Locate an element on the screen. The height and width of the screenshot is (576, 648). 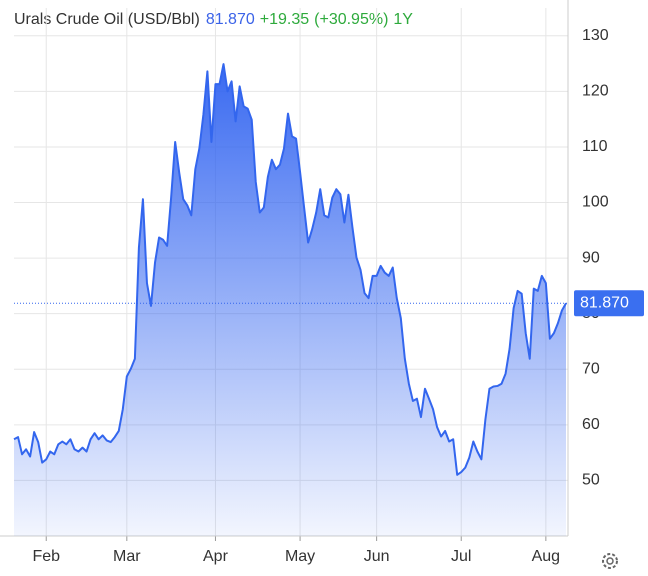
y-tick-label: 130 is located at coordinates (595, 35).